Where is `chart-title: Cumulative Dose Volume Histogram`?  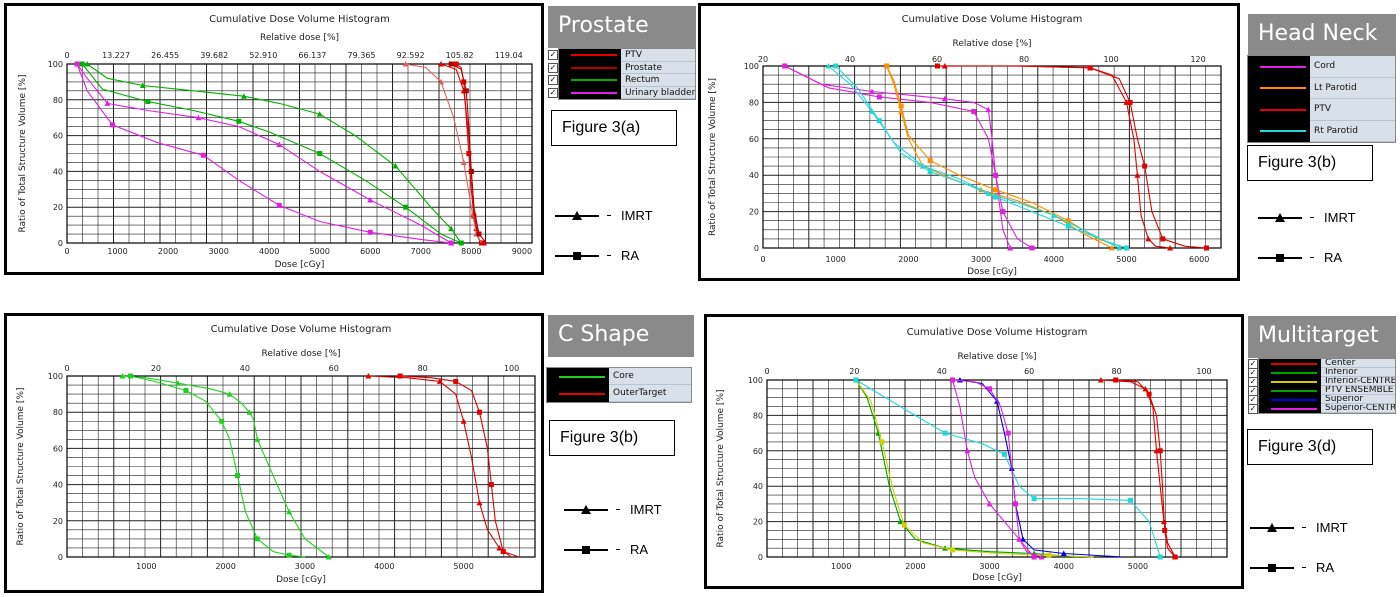
chart-title: Cumulative Dose Volume Histogram is located at coordinates (301, 329).